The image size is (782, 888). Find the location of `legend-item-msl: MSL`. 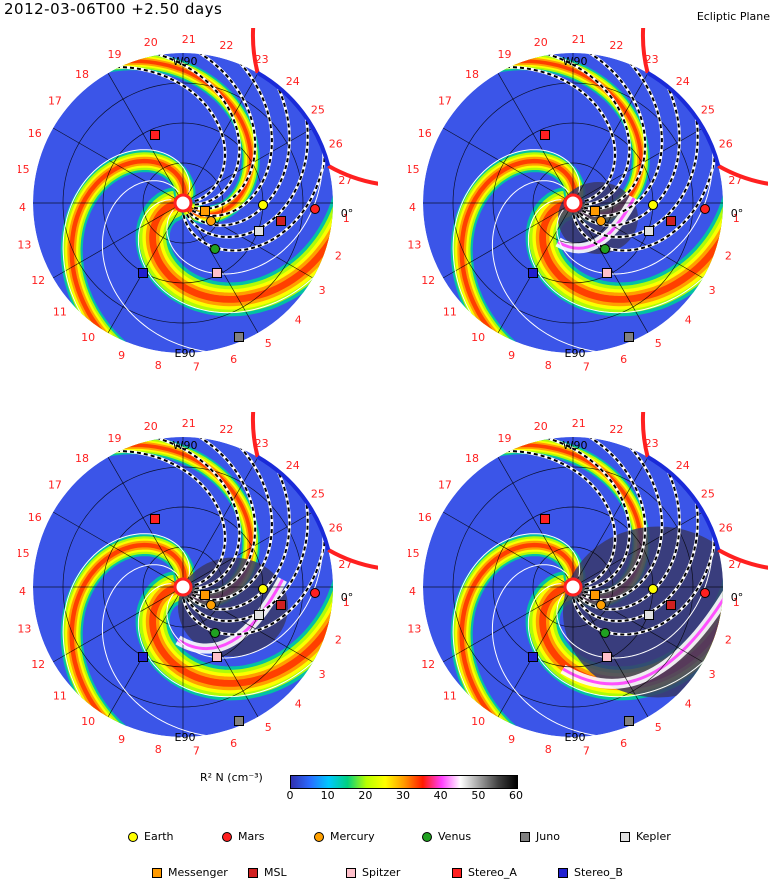

legend-item-msl: MSL is located at coordinates (267, 872).